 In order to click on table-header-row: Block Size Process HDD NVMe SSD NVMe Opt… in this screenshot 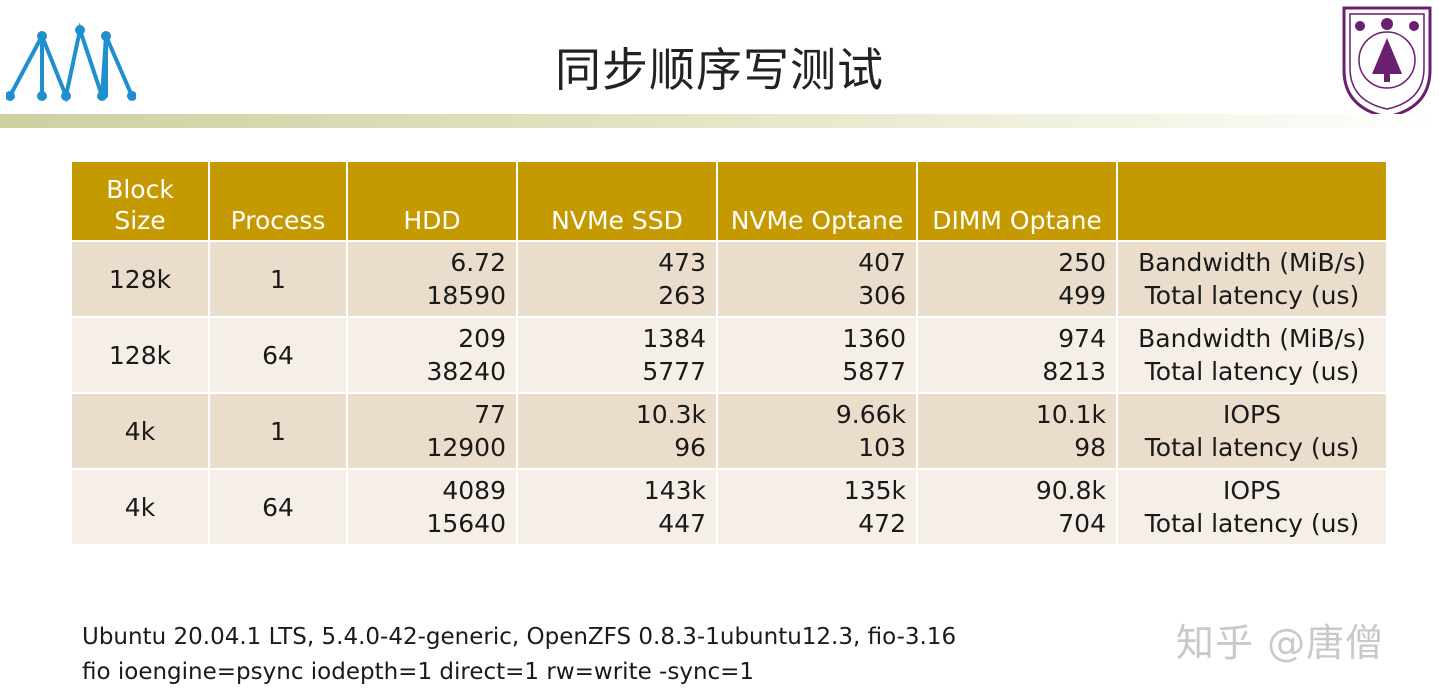, I will do `click(729, 201)`.